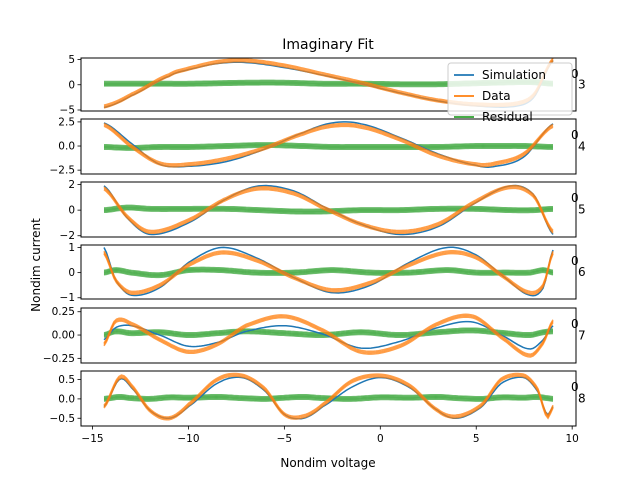  Describe the element at coordinates (71, 60) in the screenshot. I see `y-tick-label: 5` at that location.